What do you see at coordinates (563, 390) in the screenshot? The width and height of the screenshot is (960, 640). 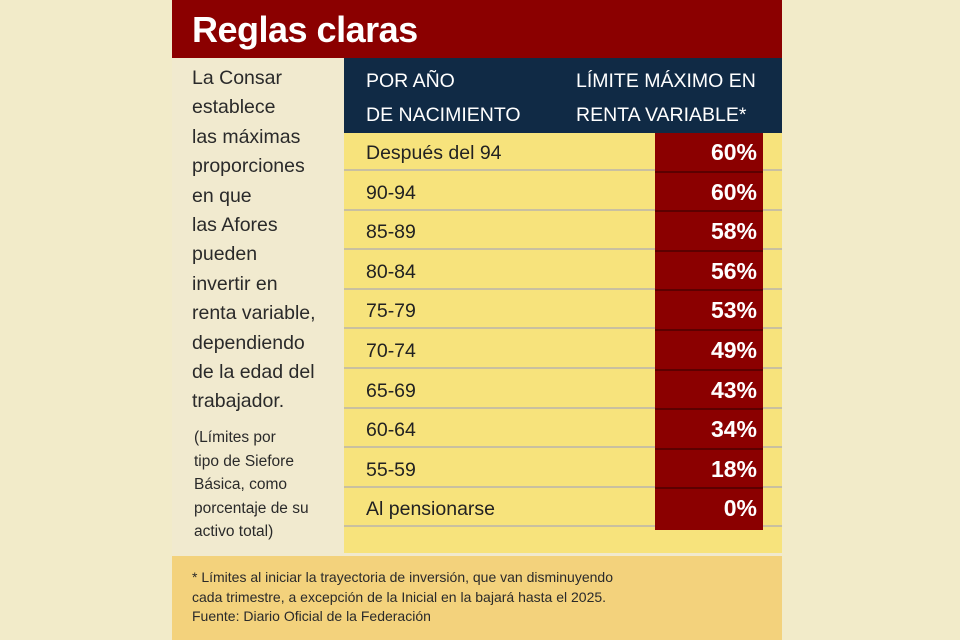 I see `table-row: 65-69` at bounding box center [563, 390].